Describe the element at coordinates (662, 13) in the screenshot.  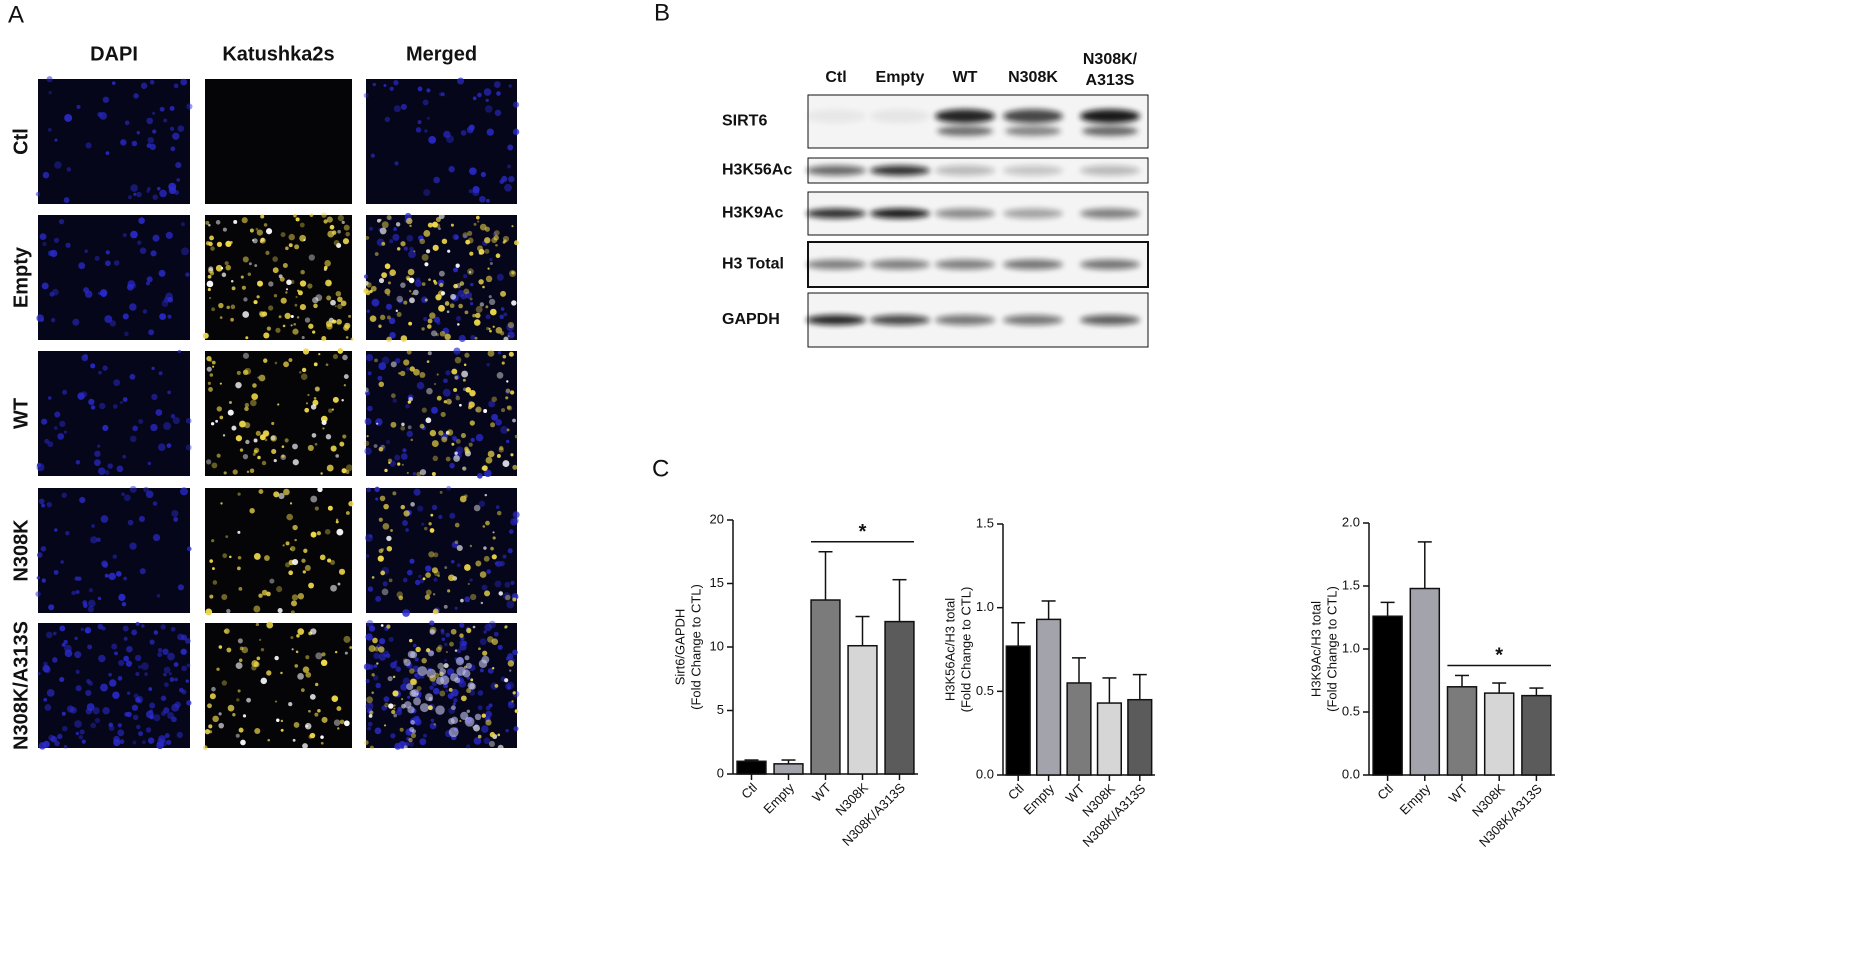
I see `panel-label: B` at that location.